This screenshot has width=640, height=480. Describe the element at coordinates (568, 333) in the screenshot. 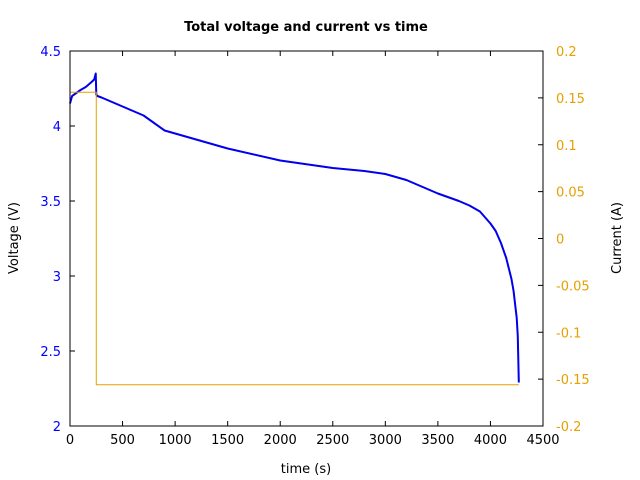

I see `y-right-tick-label: -0.1` at that location.